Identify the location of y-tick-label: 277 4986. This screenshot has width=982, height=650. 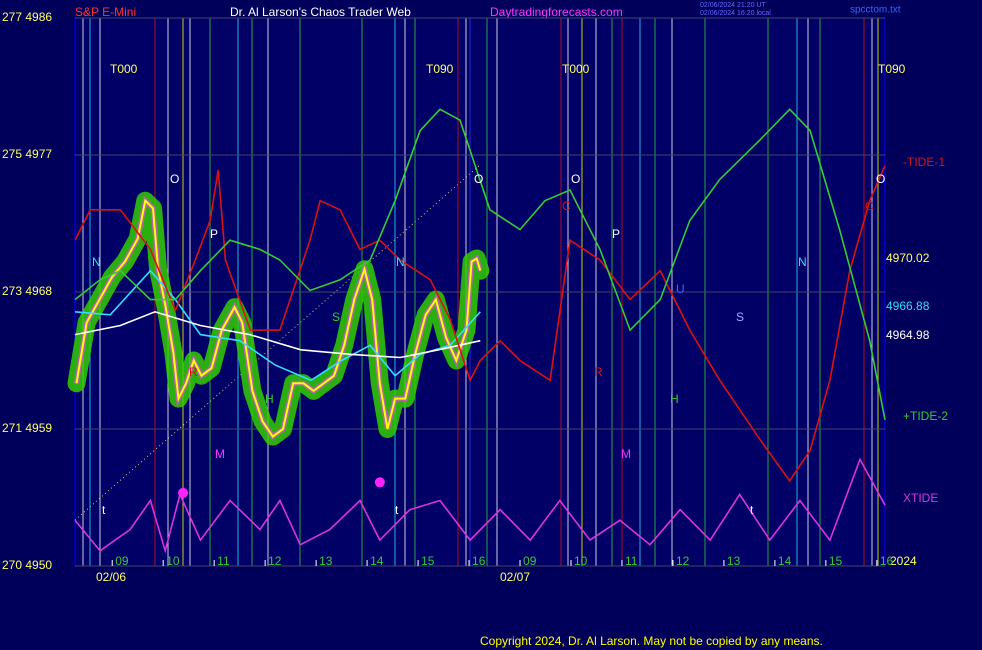
(27, 17).